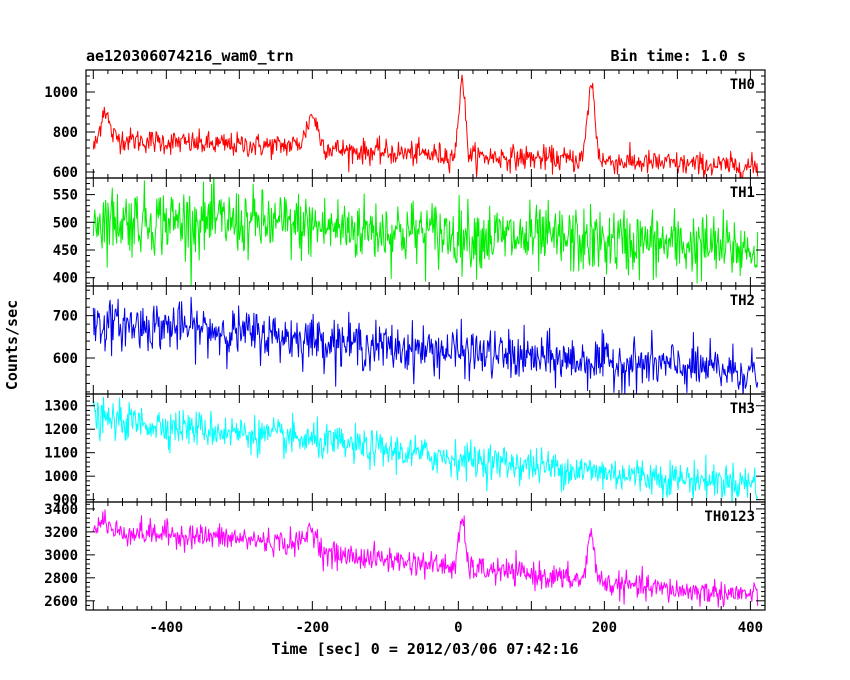  Describe the element at coordinates (312, 628) in the screenshot. I see `x-tick-label: -200` at that location.